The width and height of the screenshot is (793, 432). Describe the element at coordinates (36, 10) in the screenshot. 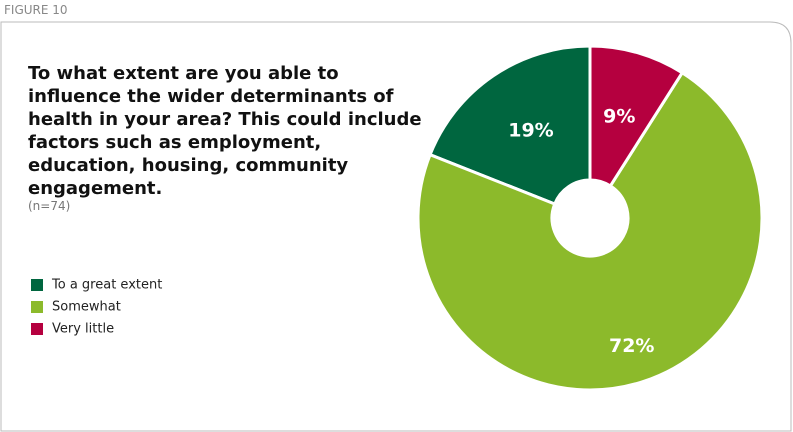

I see `figure-label: FIGURE 10` at that location.